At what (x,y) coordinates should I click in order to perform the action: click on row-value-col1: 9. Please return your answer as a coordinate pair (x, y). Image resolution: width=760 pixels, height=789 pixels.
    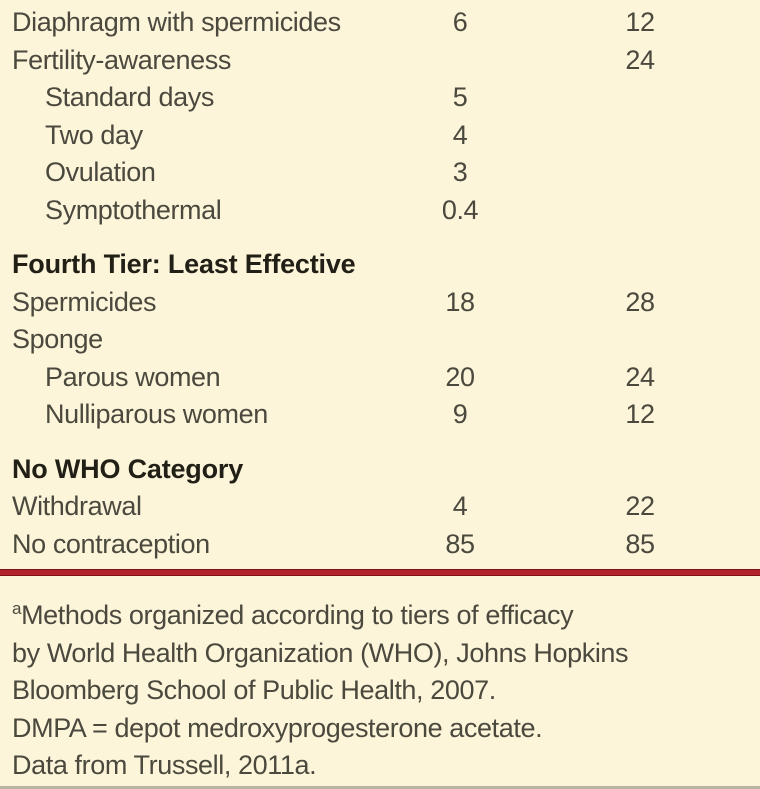
    Looking at the image, I should click on (460, 414).